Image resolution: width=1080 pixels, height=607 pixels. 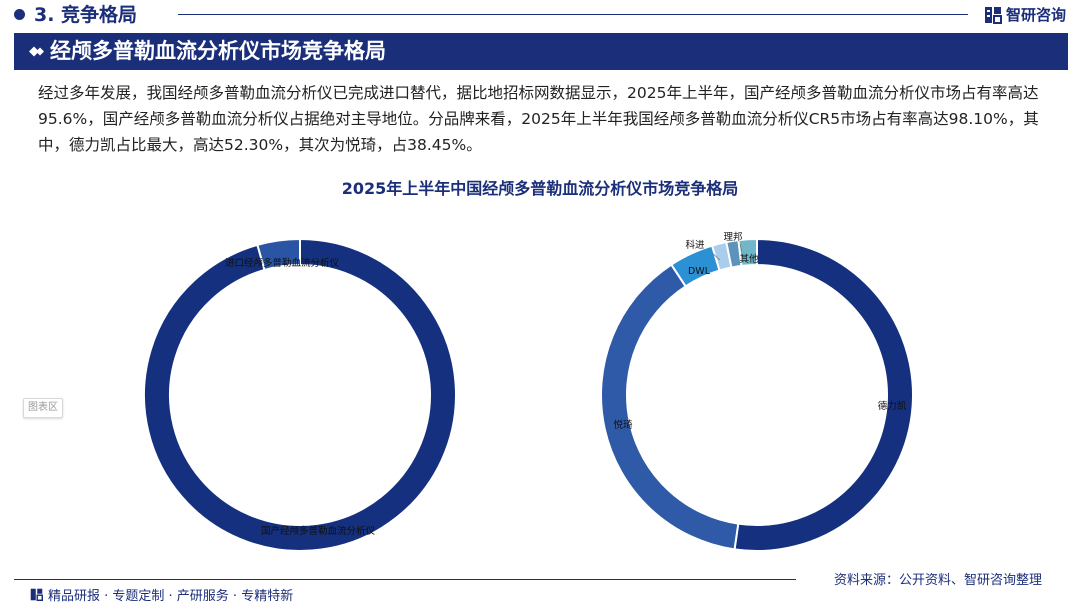 I want to click on footer-tagline: 精品研报 · 专题定制 · 产研服务 · 专精特新, so click(x=171, y=596).